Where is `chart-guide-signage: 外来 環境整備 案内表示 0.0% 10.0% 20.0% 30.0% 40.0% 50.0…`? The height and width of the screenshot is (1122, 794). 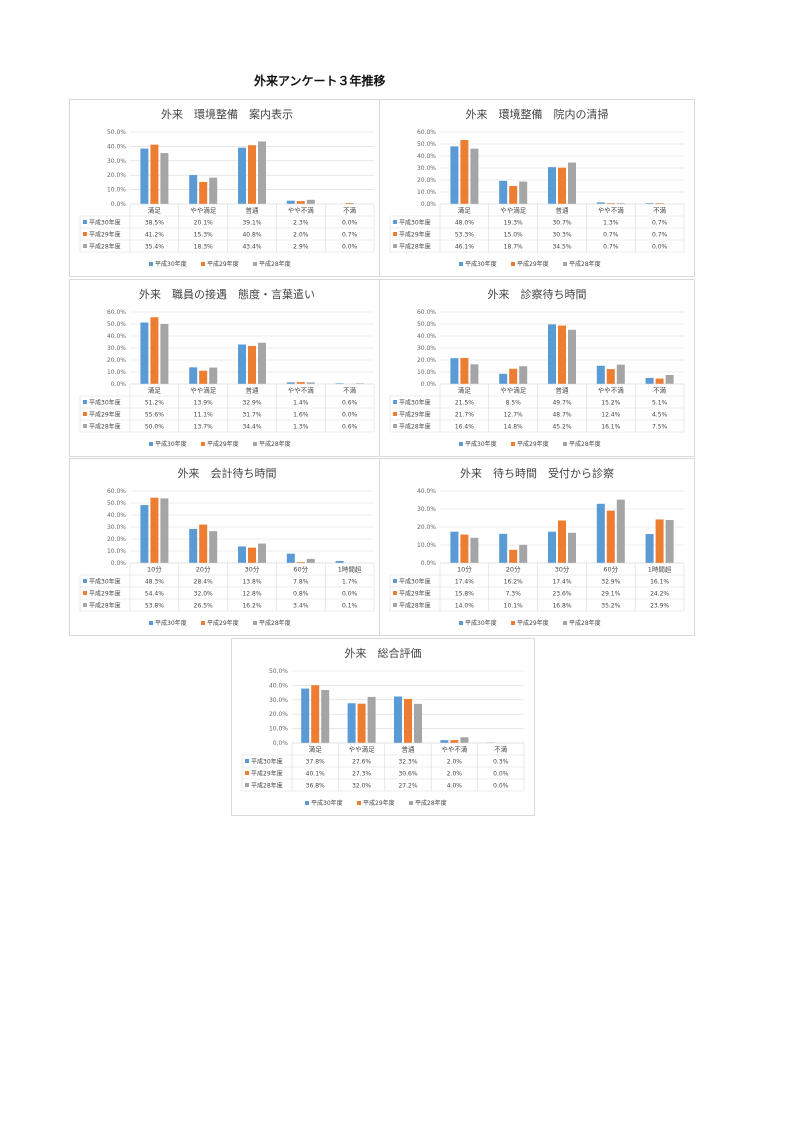
chart-guide-signage: 外来 環境整備 案内表示 0.0% 10.0% 20.0% 30.0% 40.0% 50.0… is located at coordinates (227, 188).